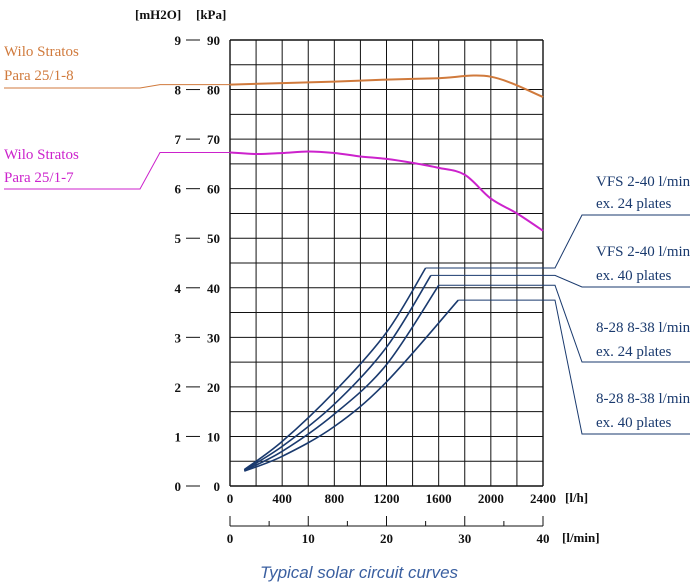 The width and height of the screenshot is (698, 588). Describe the element at coordinates (178, 139) in the screenshot. I see `y-tick-label-mh2o: 7` at that location.